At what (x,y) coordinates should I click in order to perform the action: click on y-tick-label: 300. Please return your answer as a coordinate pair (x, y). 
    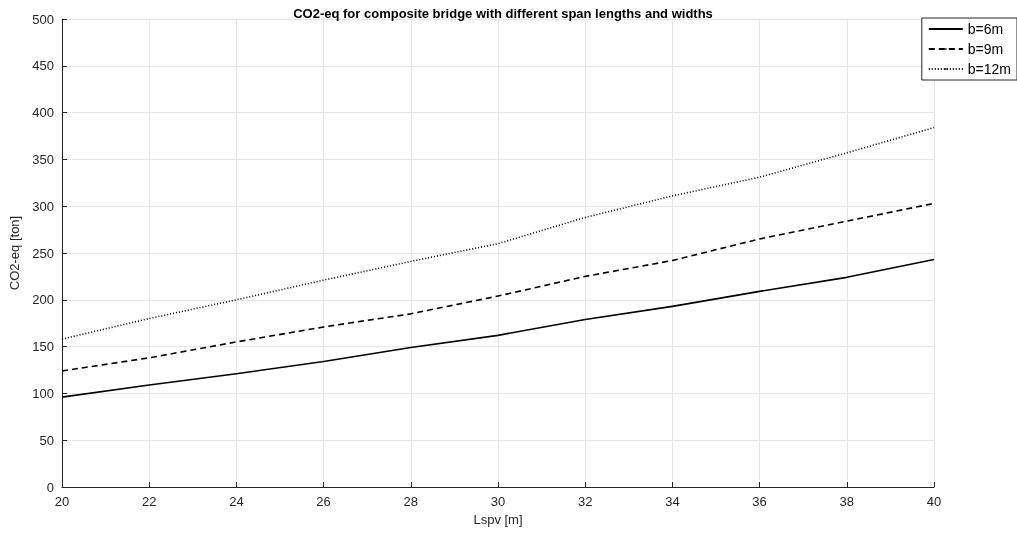
    Looking at the image, I should click on (43, 206).